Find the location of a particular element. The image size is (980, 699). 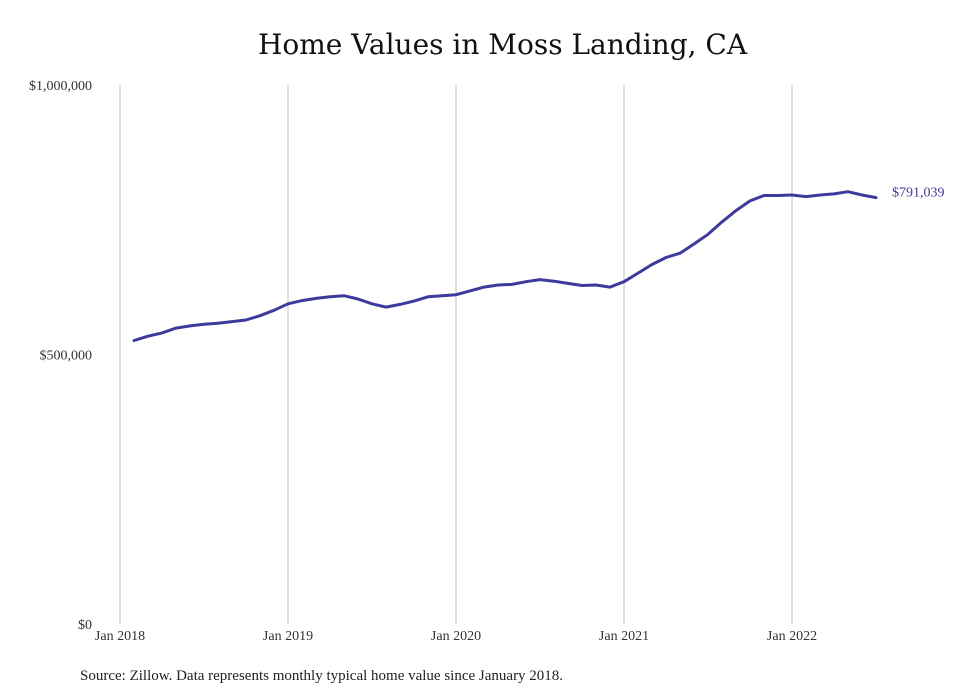

x-tick-label-1: Jan 2019 is located at coordinates (288, 636).